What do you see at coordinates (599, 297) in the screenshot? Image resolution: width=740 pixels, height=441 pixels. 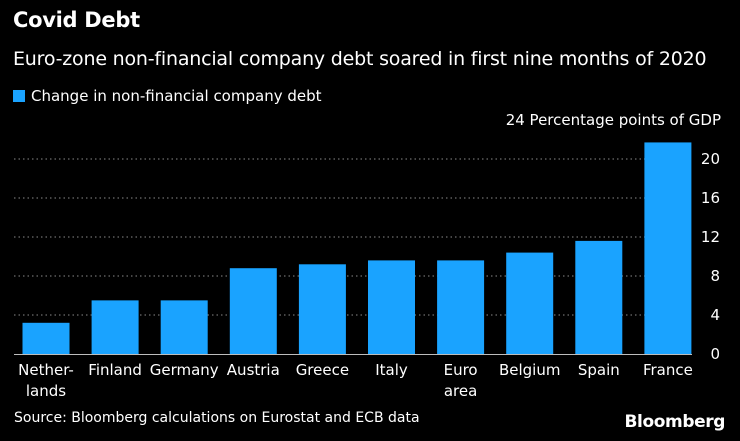 I see `bar-spain` at bounding box center [599, 297].